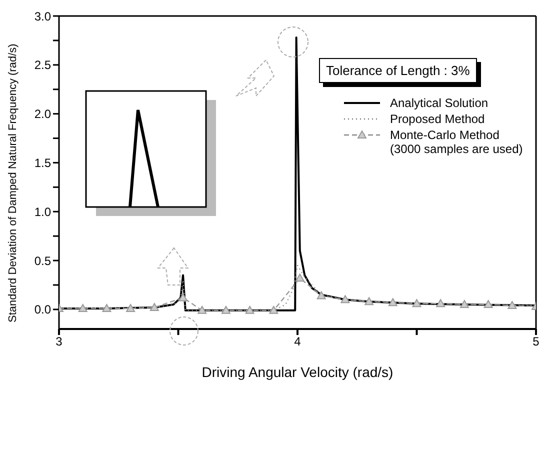  What do you see at coordinates (536, 341) in the screenshot?
I see `x-tick-label: 5` at bounding box center [536, 341].